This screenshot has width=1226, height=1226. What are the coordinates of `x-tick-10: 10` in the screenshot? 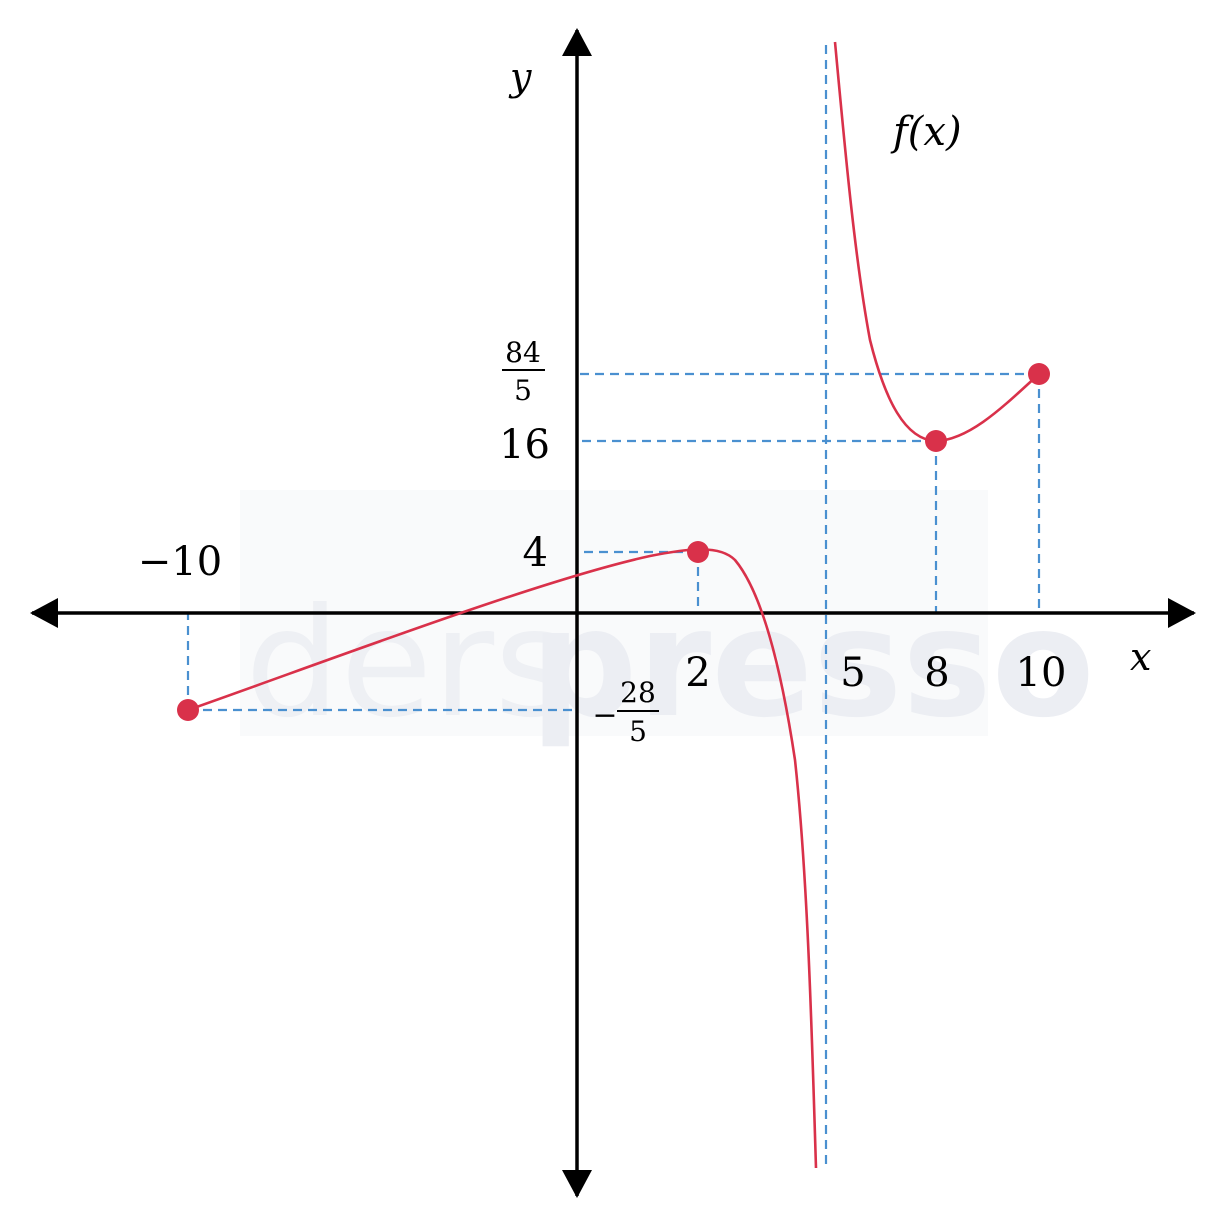 It's located at (1041, 673).